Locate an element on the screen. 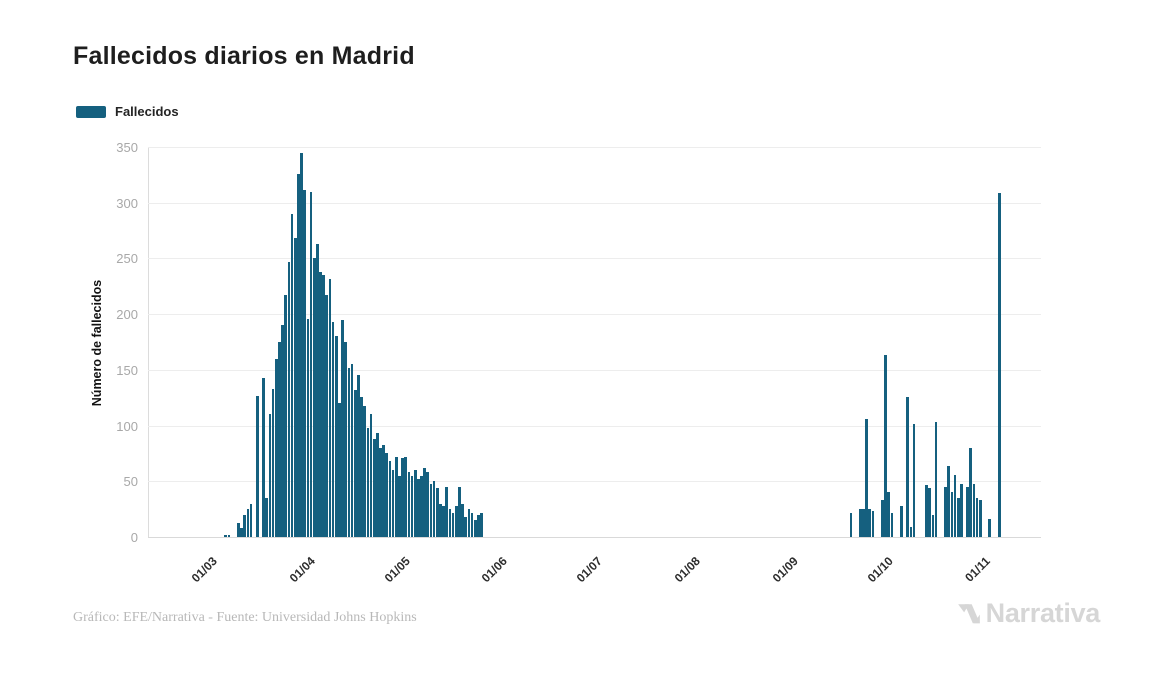 The image size is (1157, 674). legend: Fallecidos is located at coordinates (127, 111).